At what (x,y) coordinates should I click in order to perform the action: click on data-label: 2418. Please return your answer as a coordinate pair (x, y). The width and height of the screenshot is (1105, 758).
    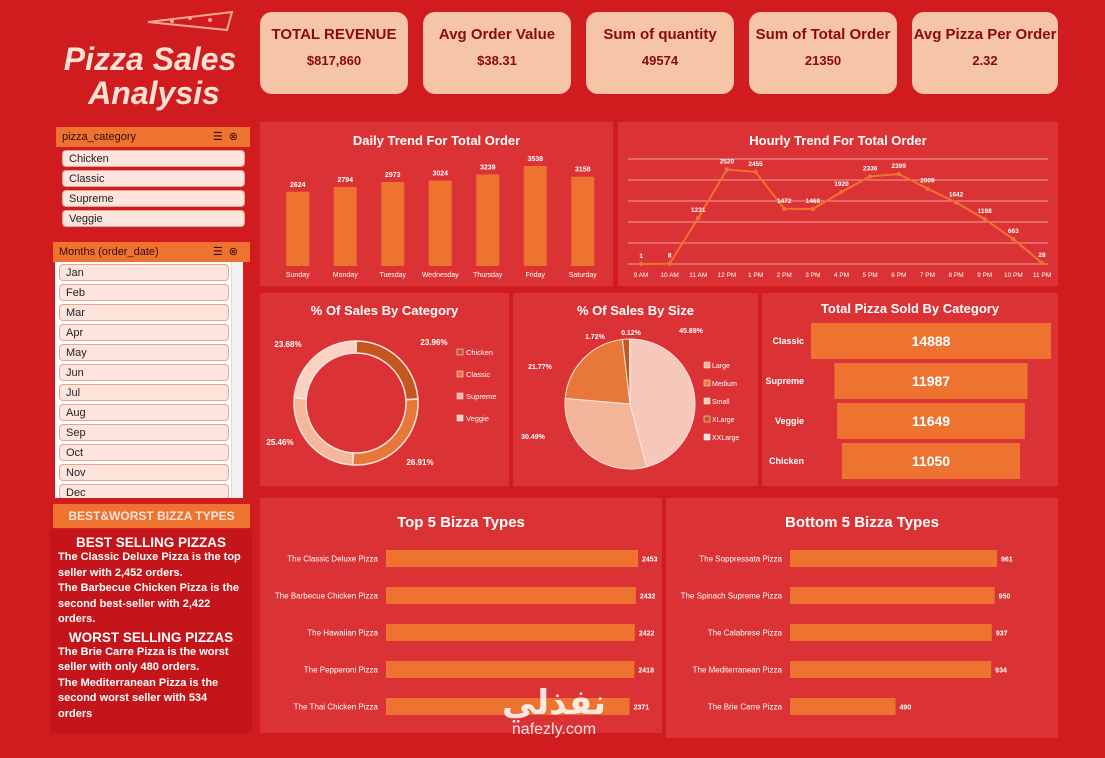
    Looking at the image, I should click on (646, 671).